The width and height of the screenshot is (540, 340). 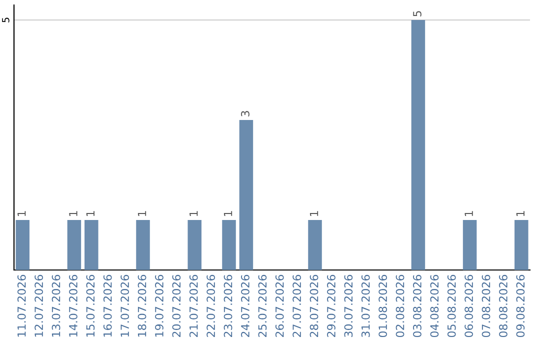 What do you see at coordinates (331, 305) in the screenshot?
I see `x-tick-label: 29.07.2026` at bounding box center [331, 305].